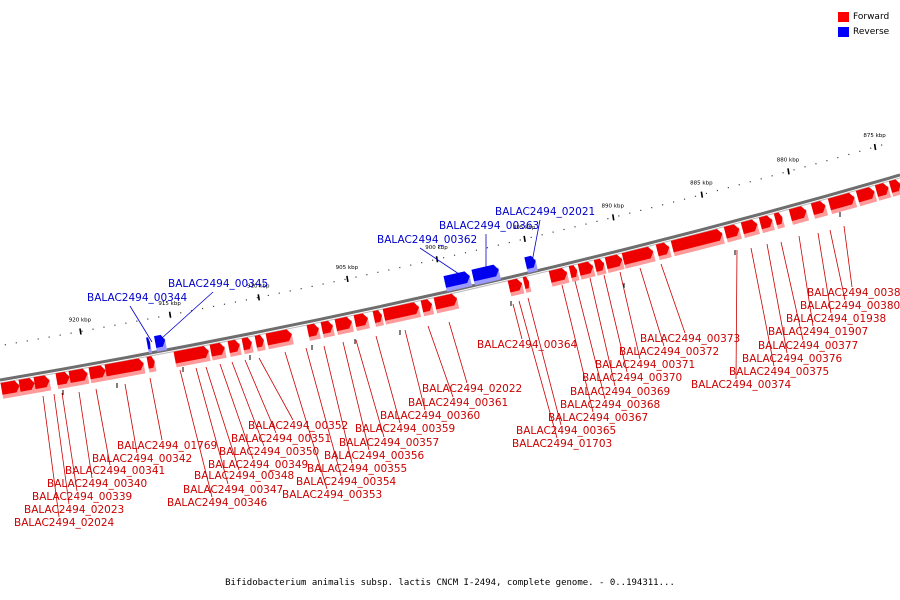 Image resolution: width=900 pixels, height=600 pixels. I want to click on scale-label: 910 kbp, so click(258, 286).